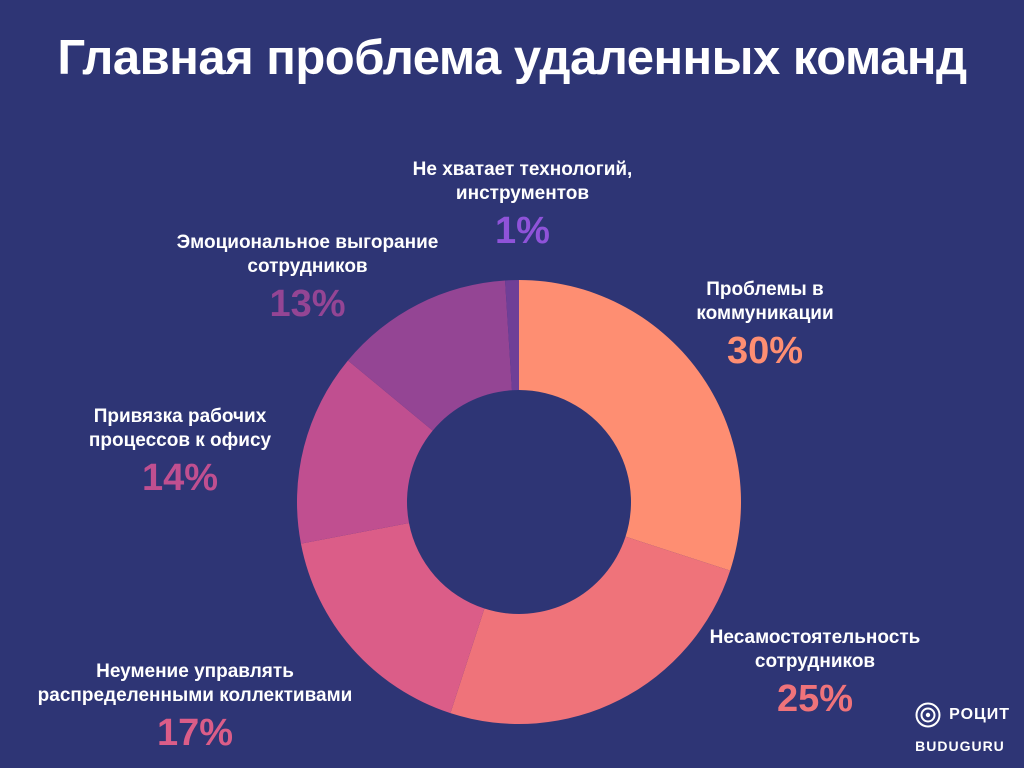 This screenshot has height=768, width=1024. I want to click on slice-pct-4: 13%, so click(307, 304).